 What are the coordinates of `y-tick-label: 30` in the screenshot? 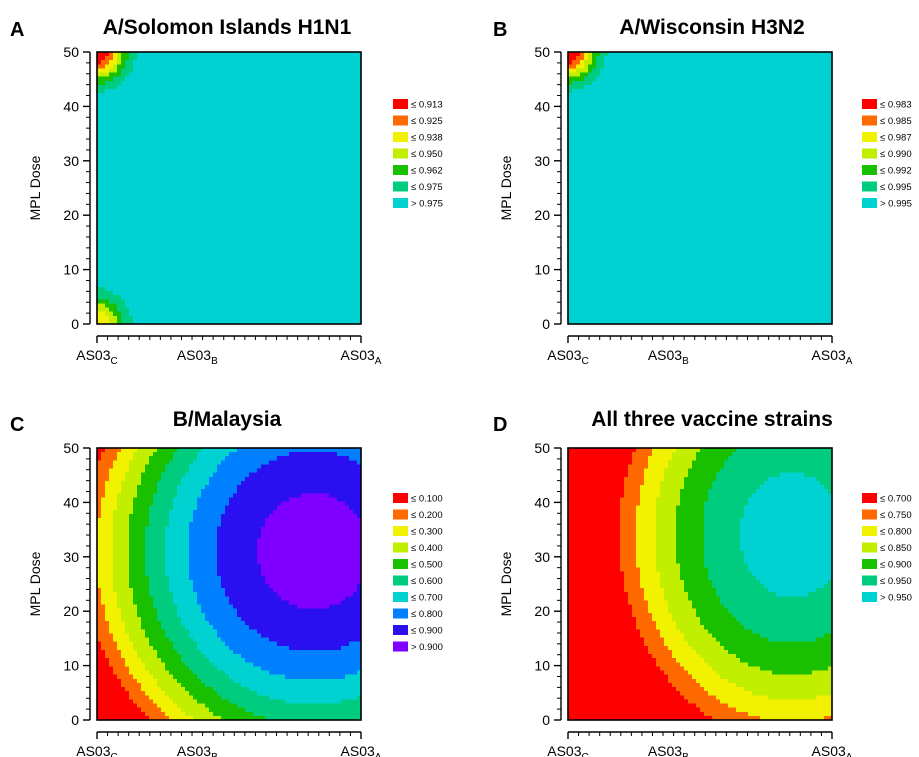 It's located at (542, 557).